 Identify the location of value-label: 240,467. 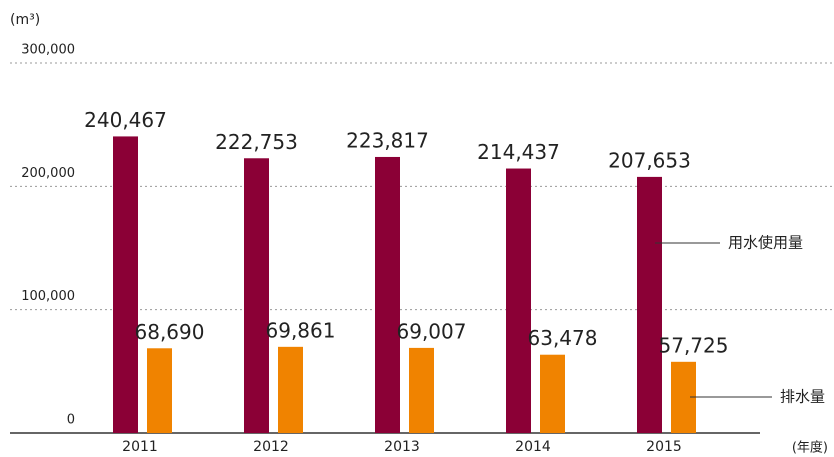
(125, 120).